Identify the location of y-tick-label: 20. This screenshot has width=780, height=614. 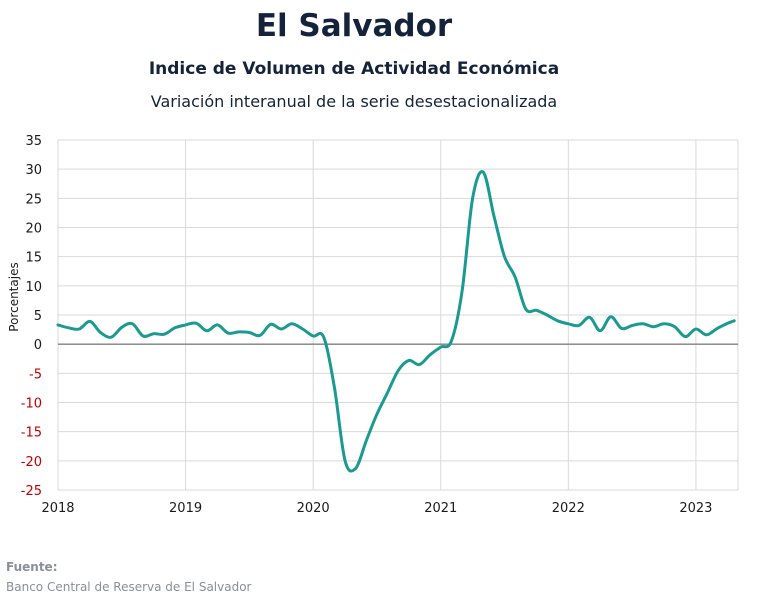
(33, 229).